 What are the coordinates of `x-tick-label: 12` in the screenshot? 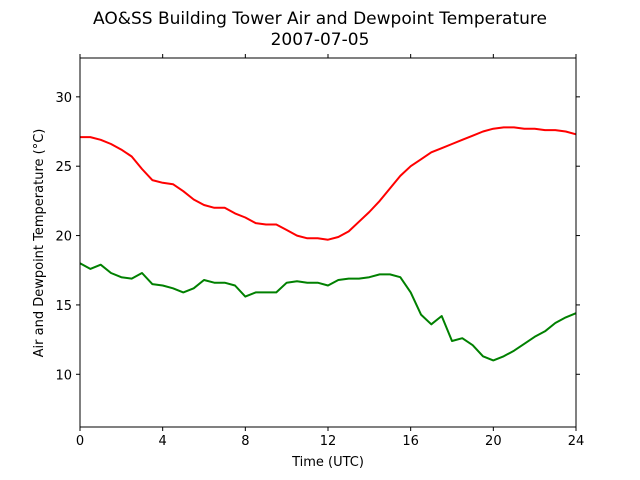 It's located at (328, 441).